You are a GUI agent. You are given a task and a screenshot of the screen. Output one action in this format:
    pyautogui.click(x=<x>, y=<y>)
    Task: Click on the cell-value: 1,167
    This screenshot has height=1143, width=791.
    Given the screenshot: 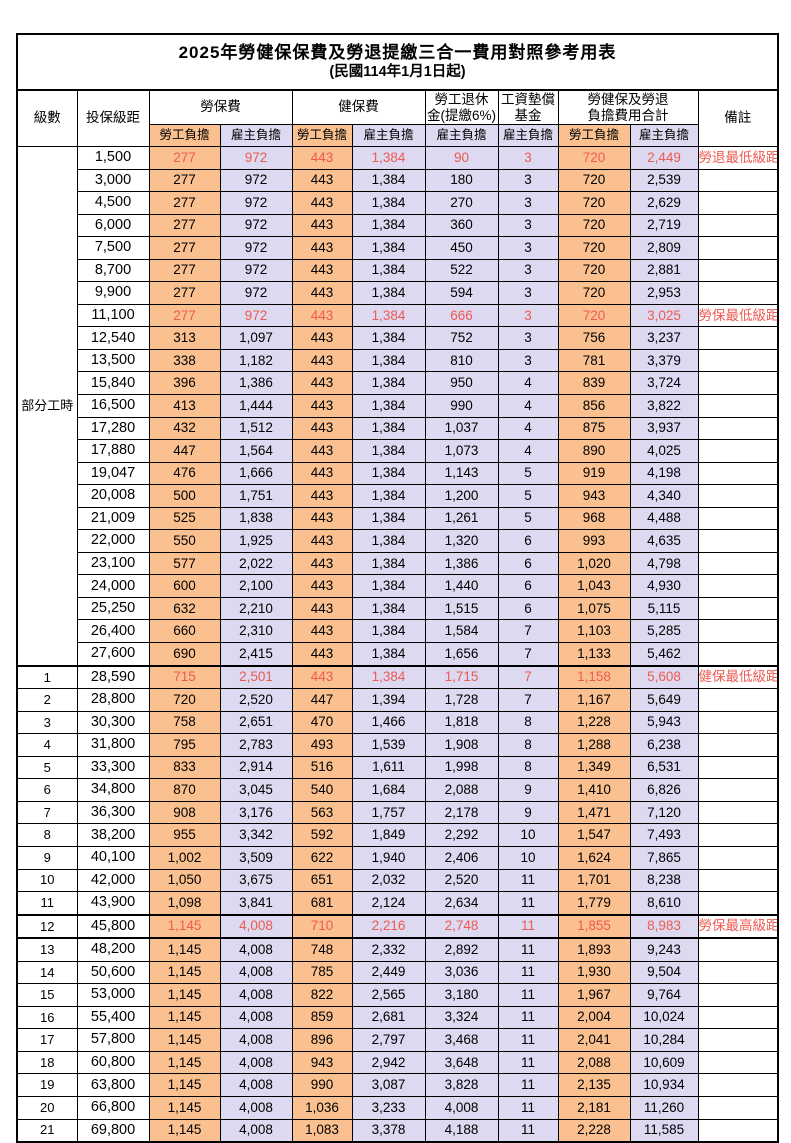 What is the action you would take?
    pyautogui.click(x=594, y=700)
    